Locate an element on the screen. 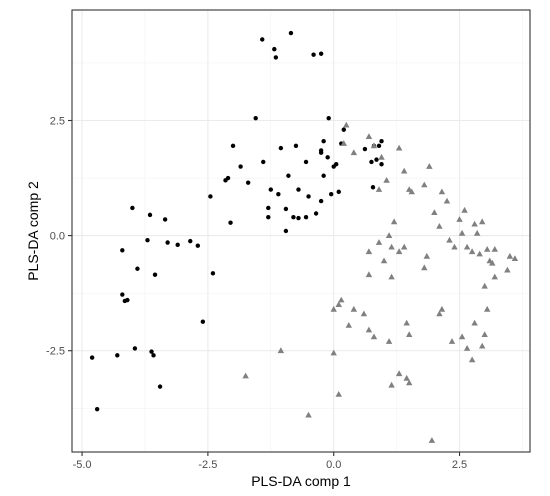 This screenshot has height=496, width=550. x-axis: -5.0 -2.5 0.0 2.5 is located at coordinates (270, 461).